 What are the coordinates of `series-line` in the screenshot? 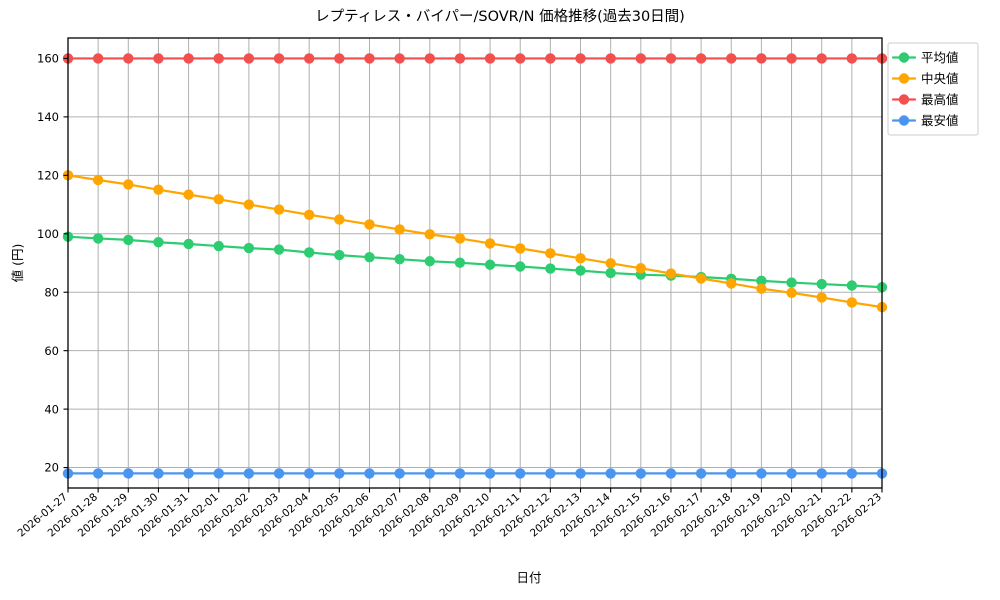 It's located at (475, 262).